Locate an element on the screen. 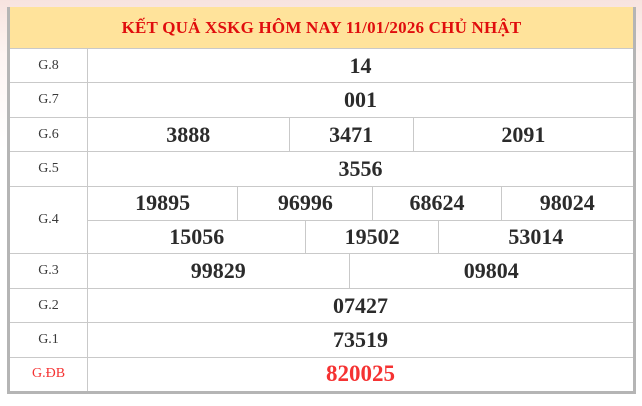 The width and height of the screenshot is (642, 406). prize-row-g6: G.6 3888 3471 2091 is located at coordinates (321, 134).